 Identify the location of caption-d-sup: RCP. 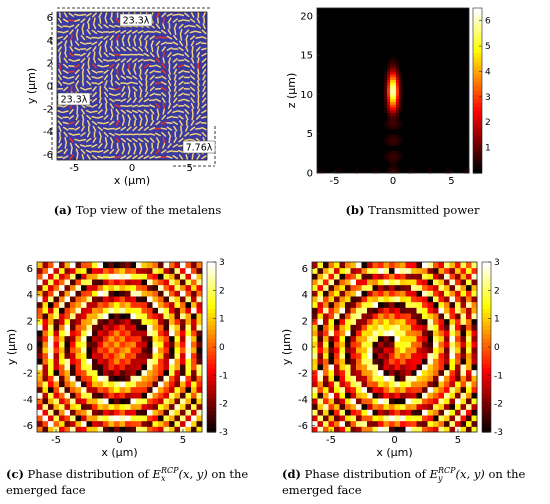
(447, 470).